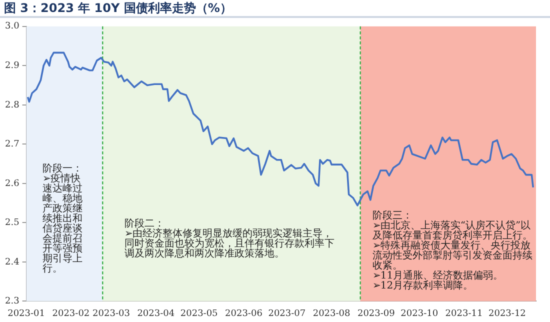 The height and width of the screenshot is (322, 550). What do you see at coordinates (419, 313) in the screenshot?
I see `x-tick-label: 2023-10` at bounding box center [419, 313].